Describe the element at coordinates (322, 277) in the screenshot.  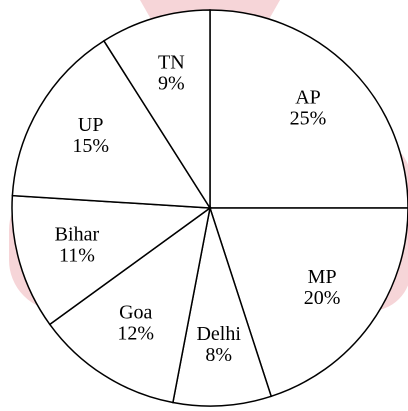
I see `slice-label: MP` at that location.